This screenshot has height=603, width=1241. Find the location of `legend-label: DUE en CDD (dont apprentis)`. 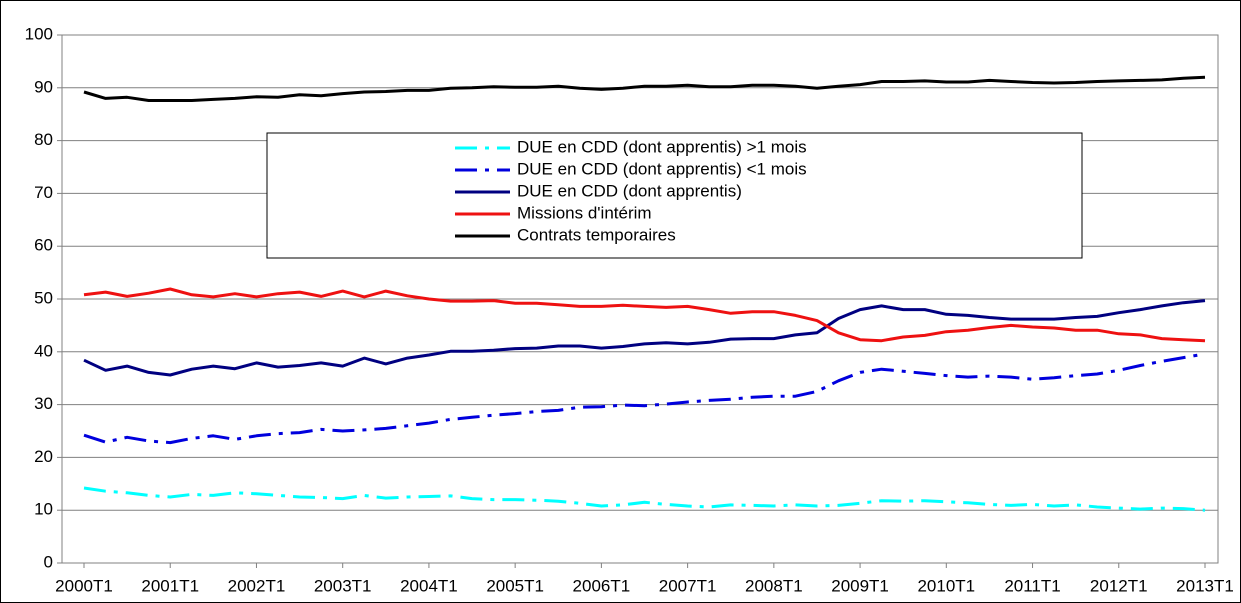

legend-label: DUE en CDD (dont apprentis) is located at coordinates (629, 190).